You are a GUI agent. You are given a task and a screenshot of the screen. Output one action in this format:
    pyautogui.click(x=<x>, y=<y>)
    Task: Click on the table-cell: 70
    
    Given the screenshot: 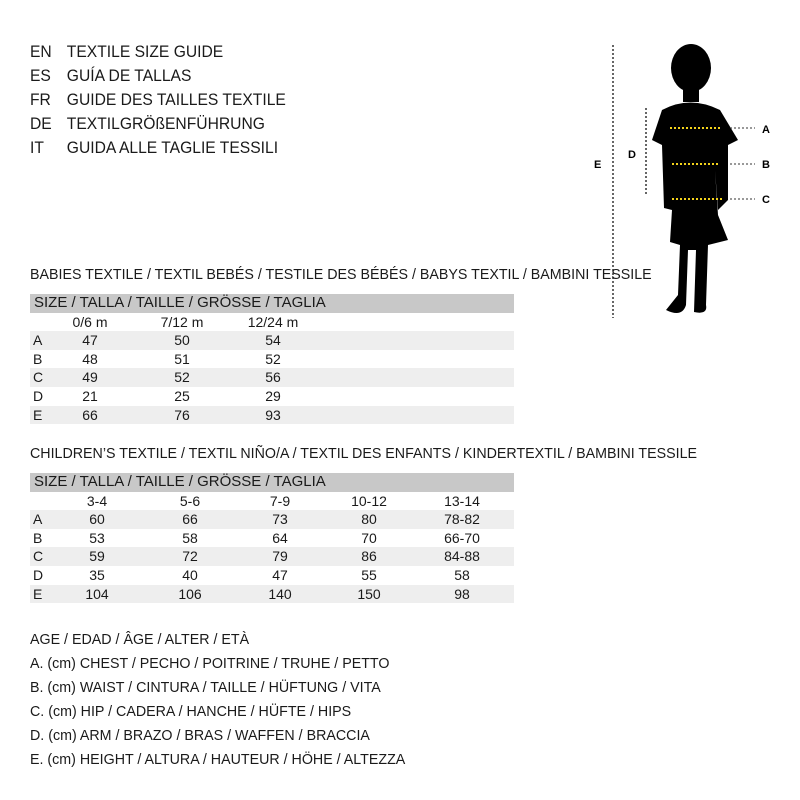 What is the action you would take?
    pyautogui.click(x=369, y=537)
    